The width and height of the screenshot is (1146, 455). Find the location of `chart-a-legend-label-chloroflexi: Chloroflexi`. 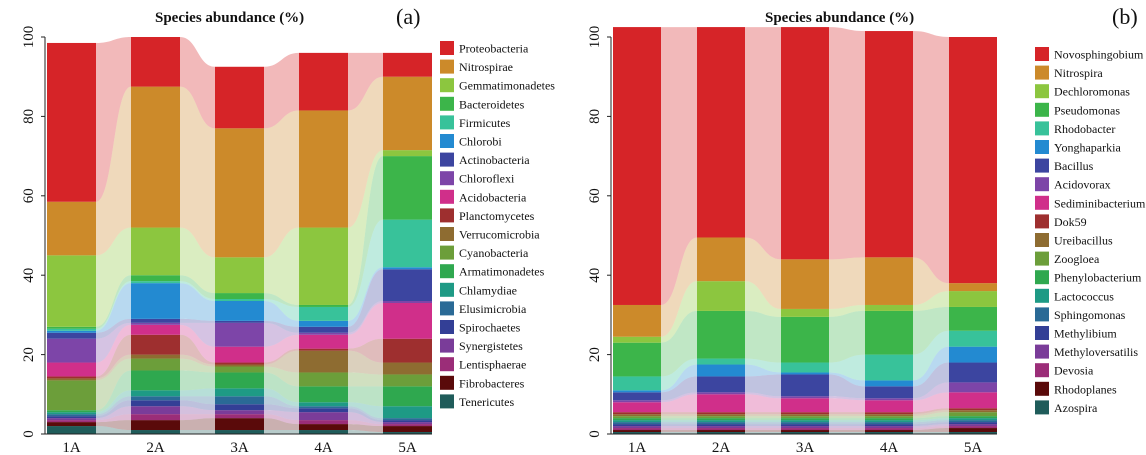

chart-a-legend-label-chloroflexi: Chloroflexi is located at coordinates (487, 179).